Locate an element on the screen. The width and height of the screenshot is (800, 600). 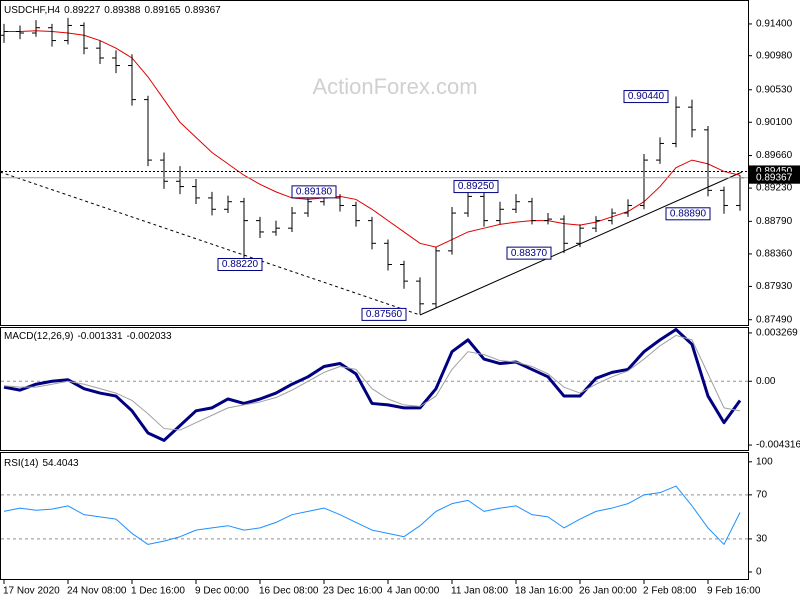
annotation-label: 0.88220 is located at coordinates (240, 264).